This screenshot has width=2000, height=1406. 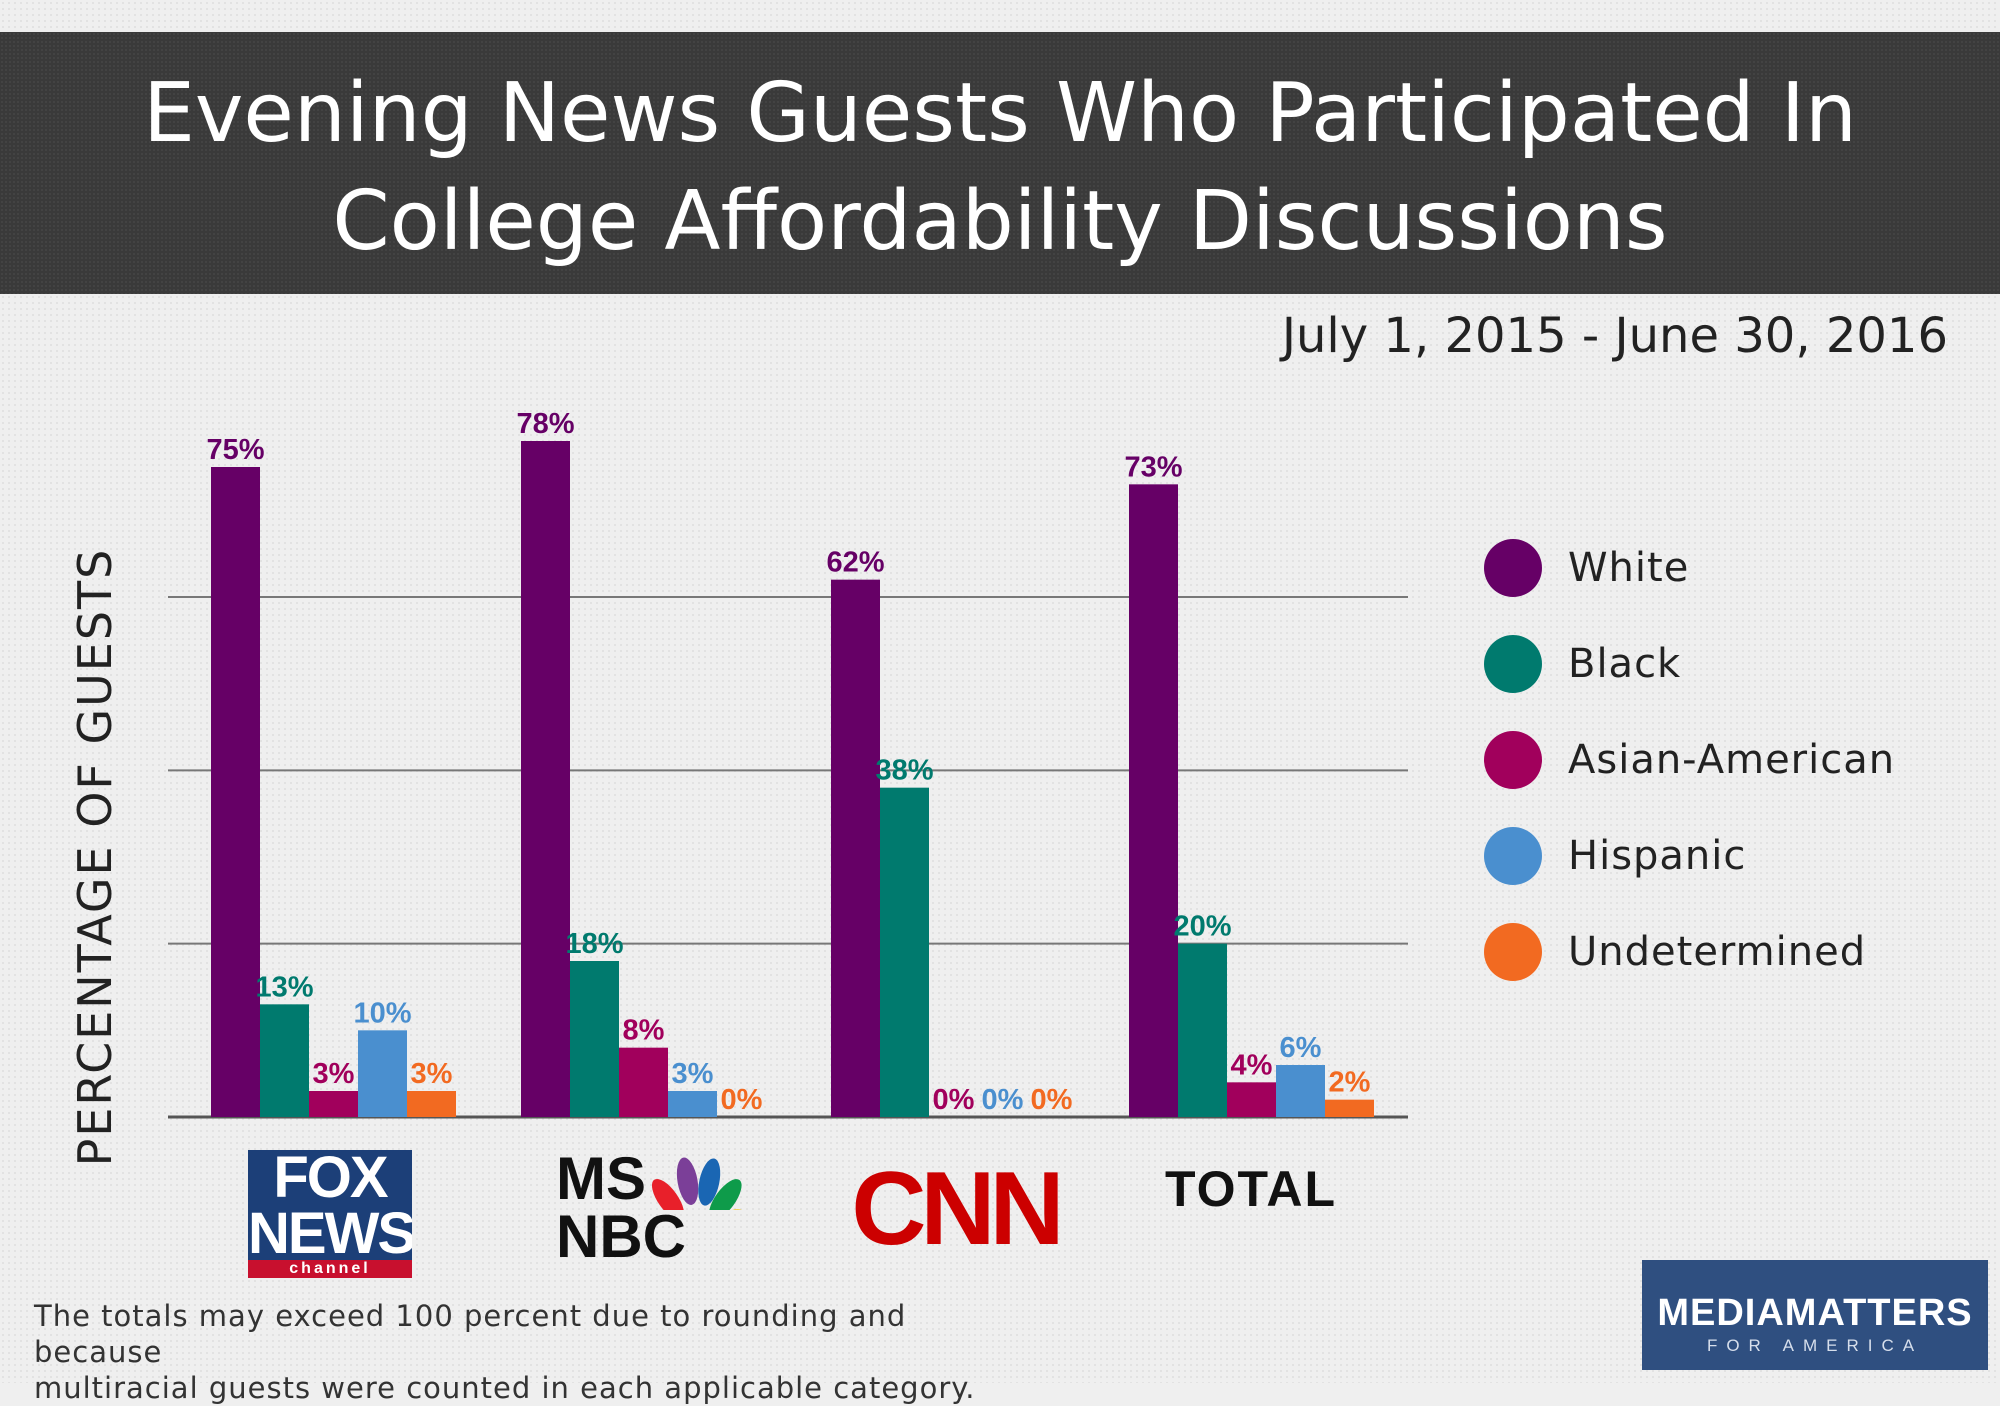 I want to click on data-label: 13%, so click(x=284, y=987).